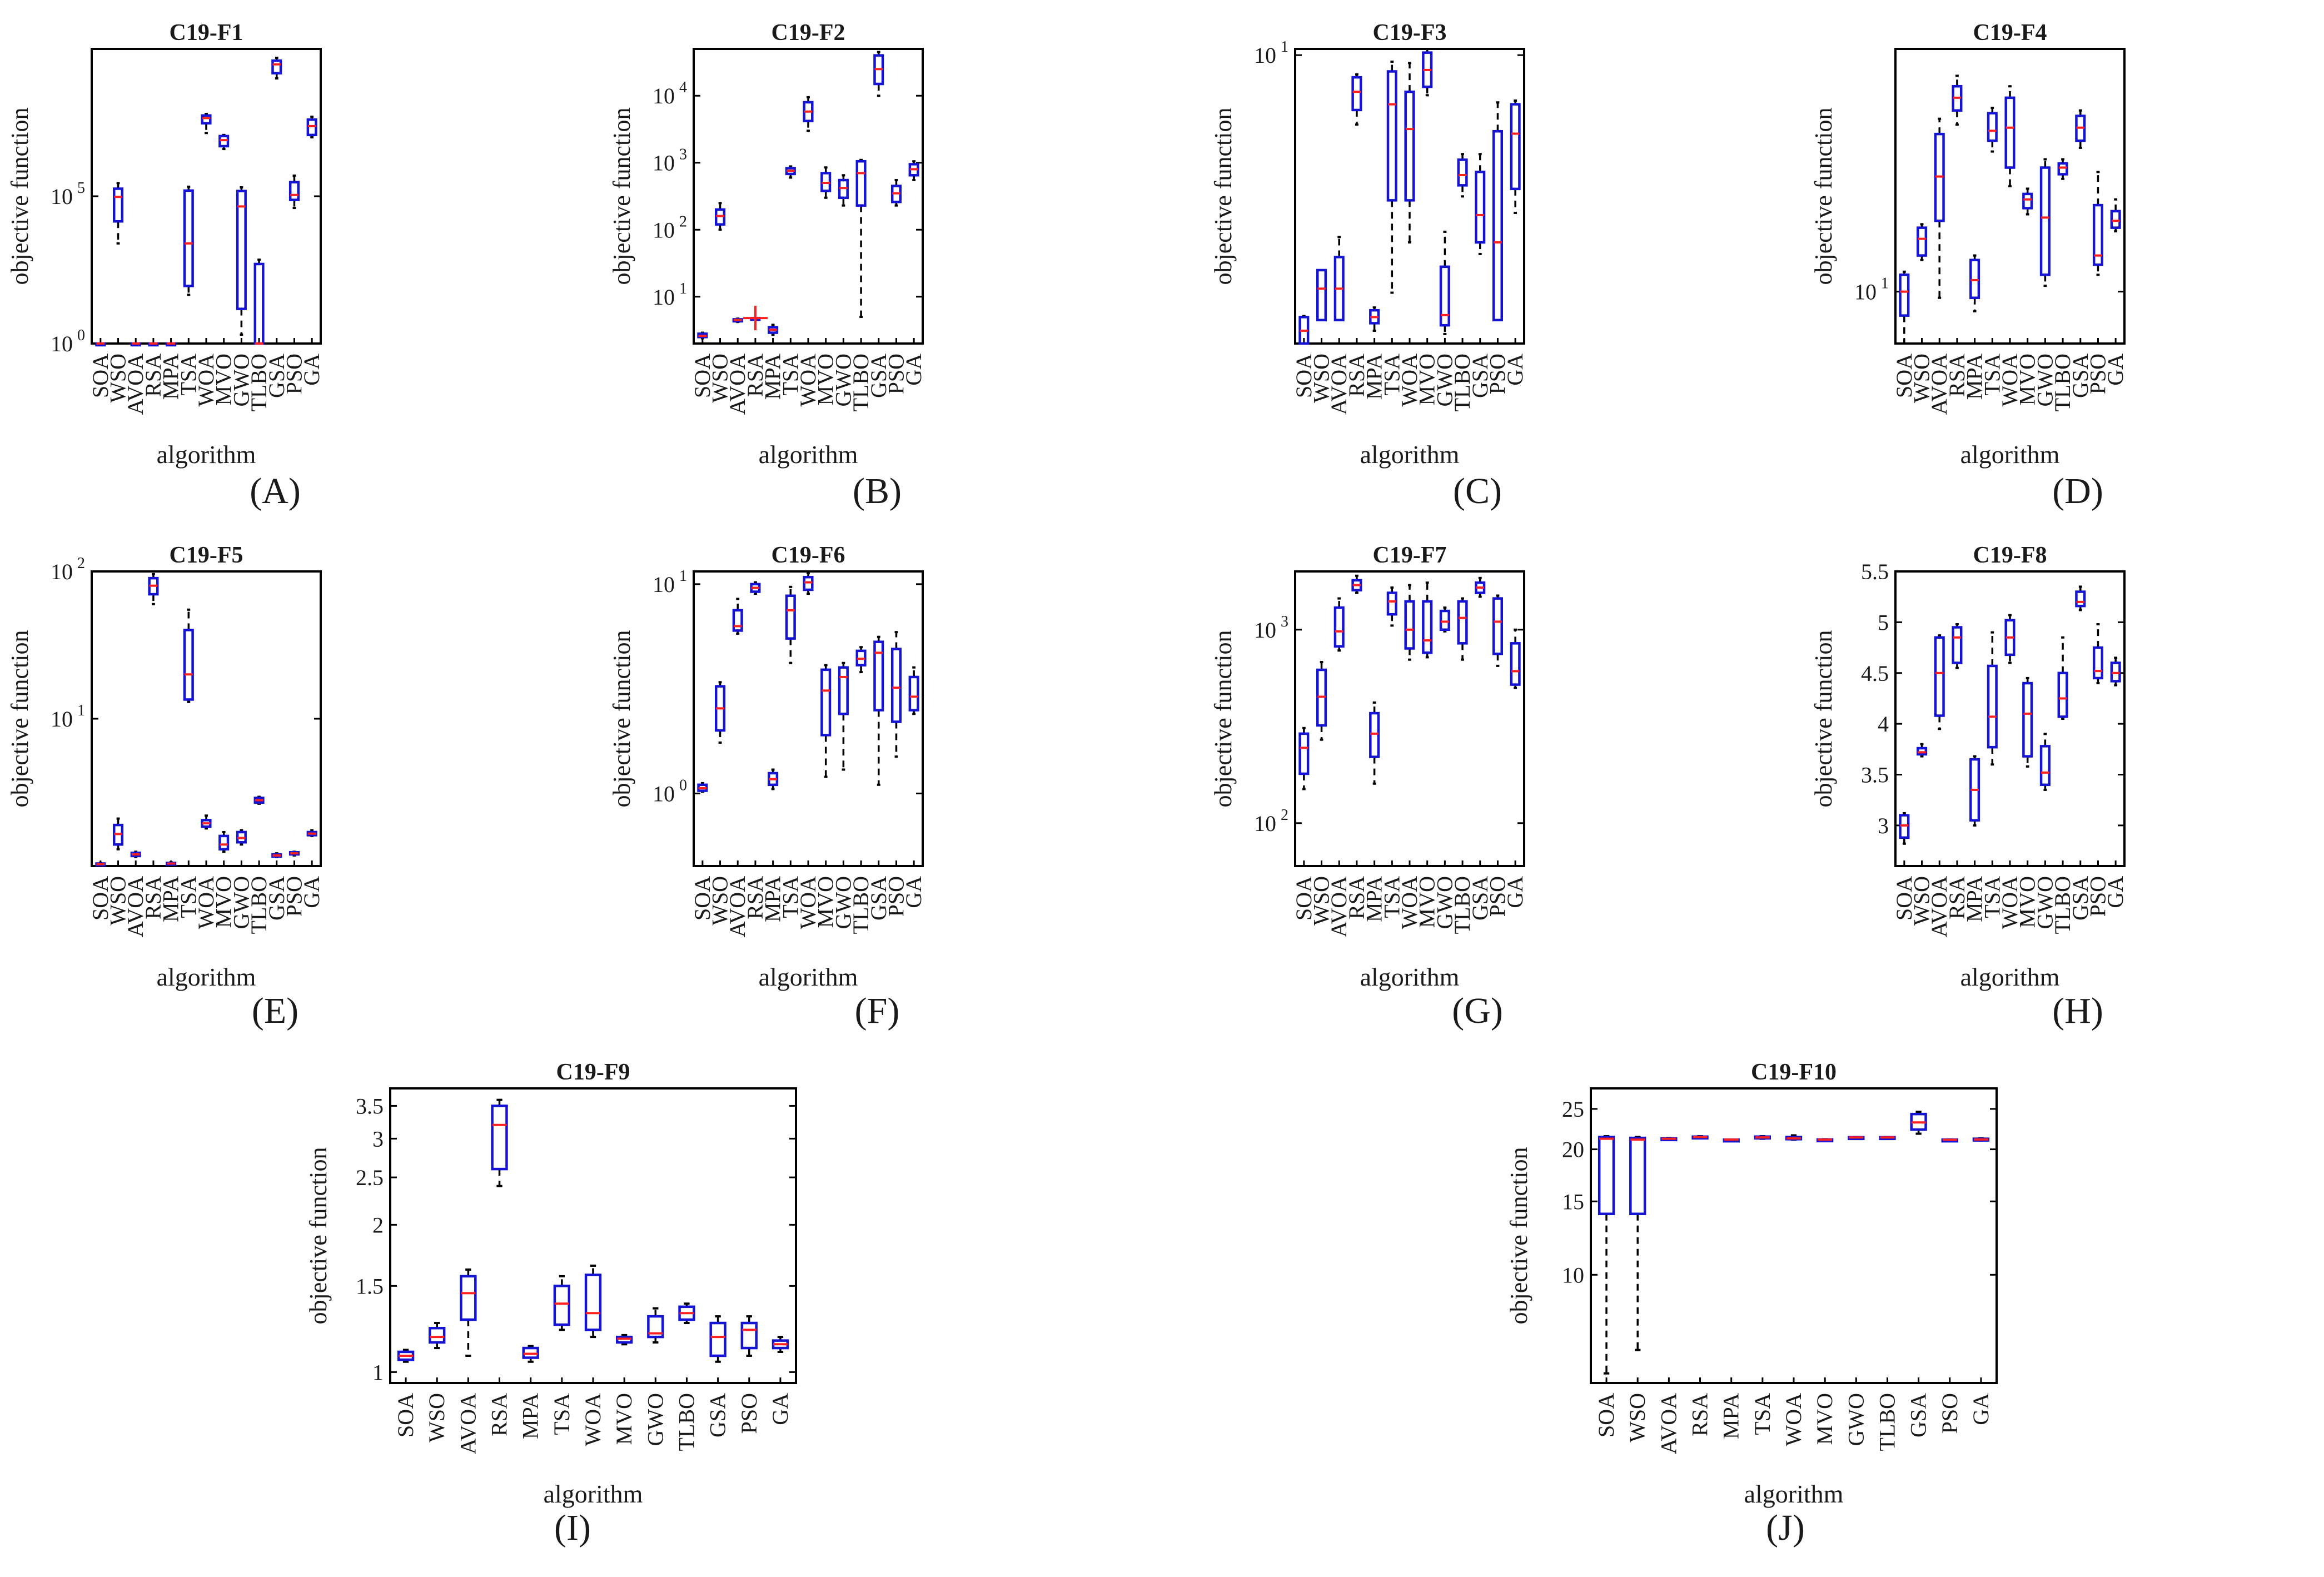 The height and width of the screenshot is (1577, 2324). Describe the element at coordinates (683, 154) in the screenshot. I see `y-tick-exponent: 3` at that location.